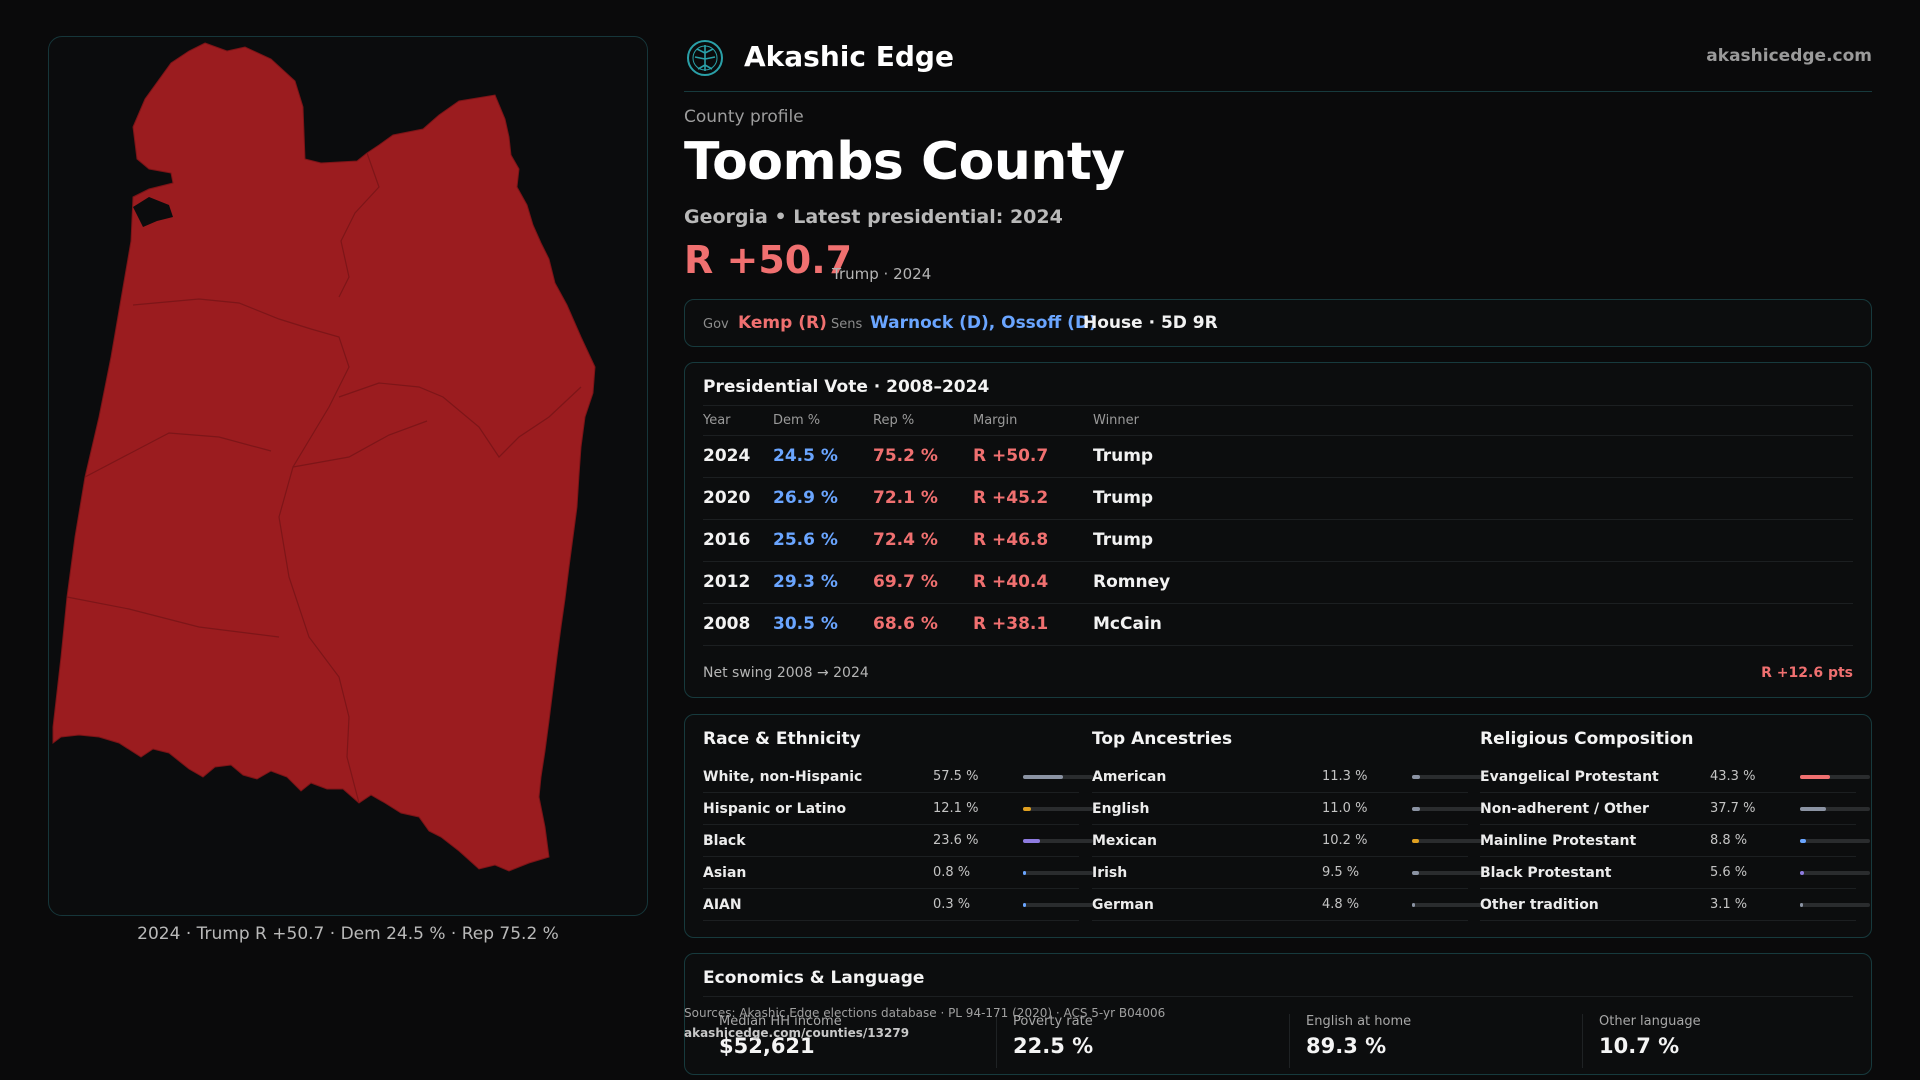 This screenshot has width=1920, height=1080. What do you see at coordinates (1434, 1041) in the screenshot?
I see `stat-english-at-home: English at home 89.3 %` at bounding box center [1434, 1041].